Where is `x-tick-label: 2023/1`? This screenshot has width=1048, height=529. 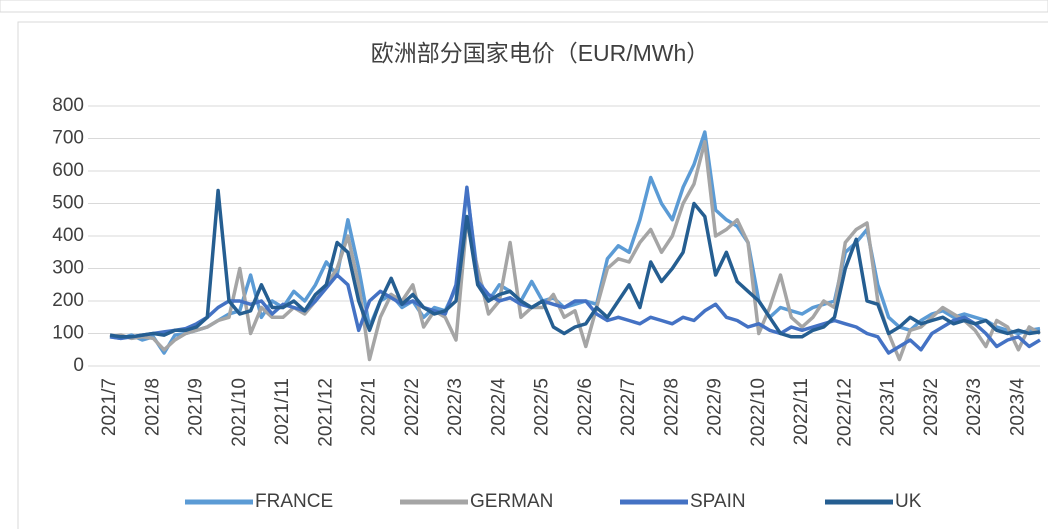
x-tick-label: 2023/1 is located at coordinates (888, 407).